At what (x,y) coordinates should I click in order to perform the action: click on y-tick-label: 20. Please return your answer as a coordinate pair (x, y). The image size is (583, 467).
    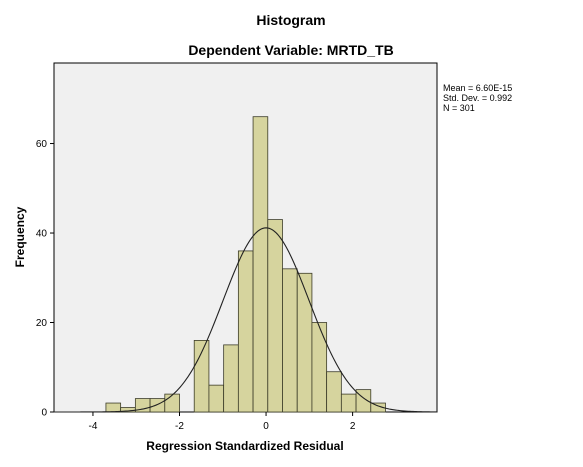
    Looking at the image, I should click on (42, 323).